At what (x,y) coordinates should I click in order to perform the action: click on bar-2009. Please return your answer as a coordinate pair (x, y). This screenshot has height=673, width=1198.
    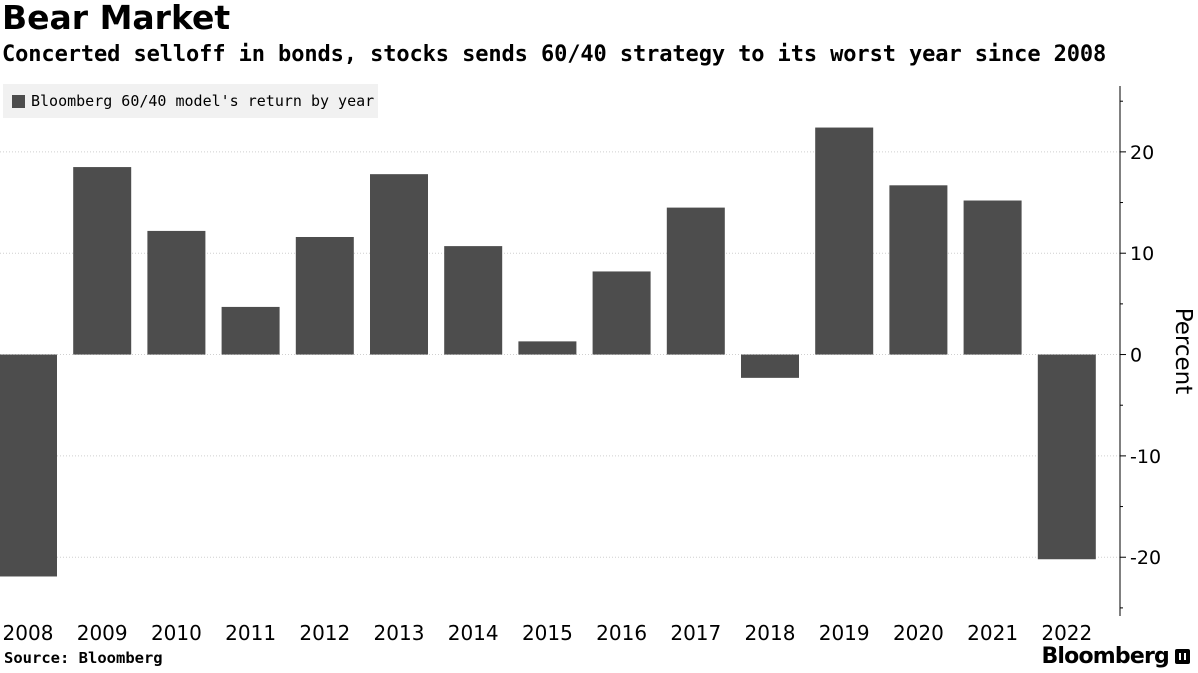
    Looking at the image, I should click on (102, 261).